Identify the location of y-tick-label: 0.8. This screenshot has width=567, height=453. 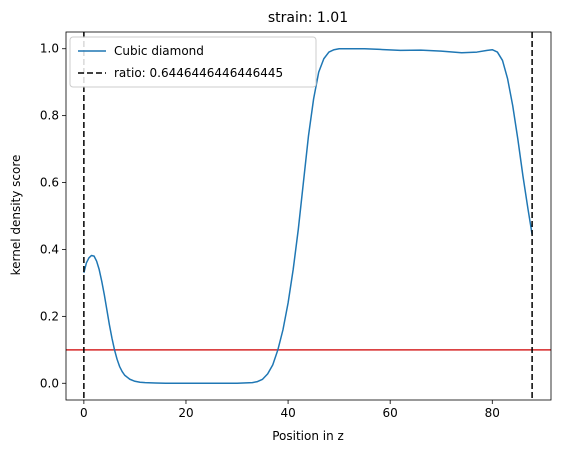
(49, 116).